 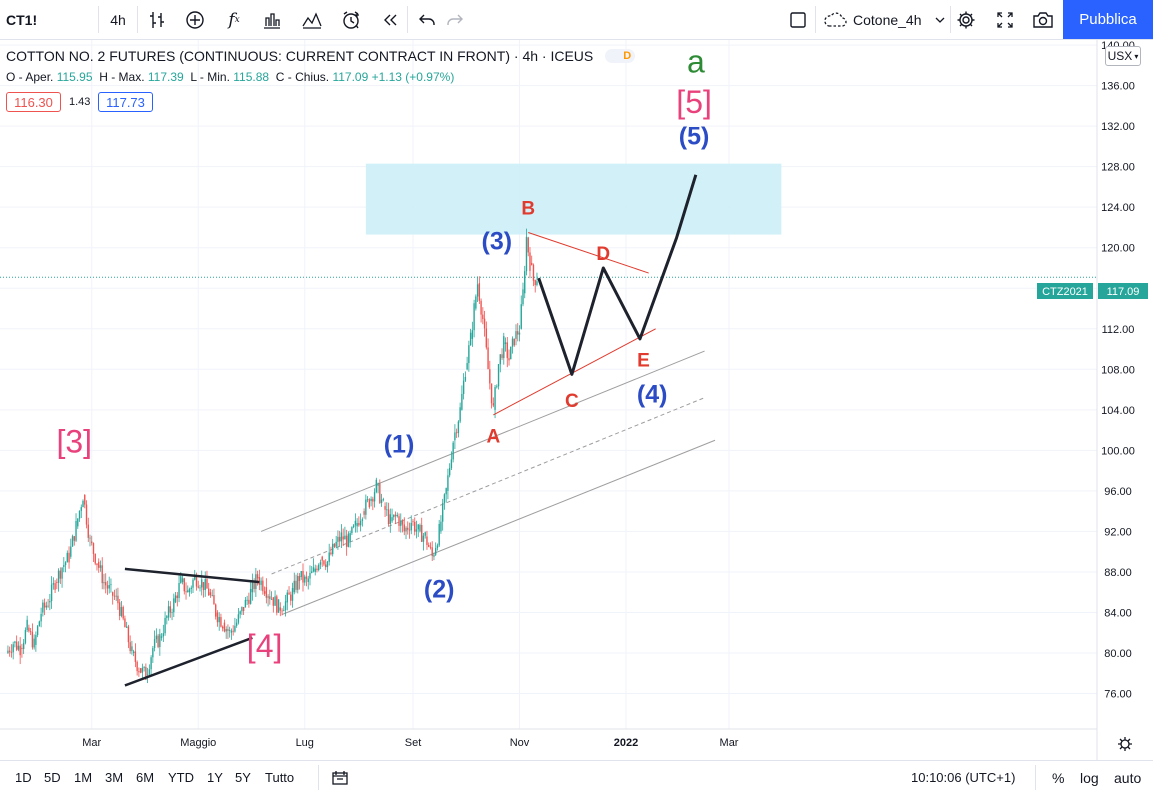 What do you see at coordinates (427, 19) in the screenshot?
I see `undo-icon` at bounding box center [427, 19].